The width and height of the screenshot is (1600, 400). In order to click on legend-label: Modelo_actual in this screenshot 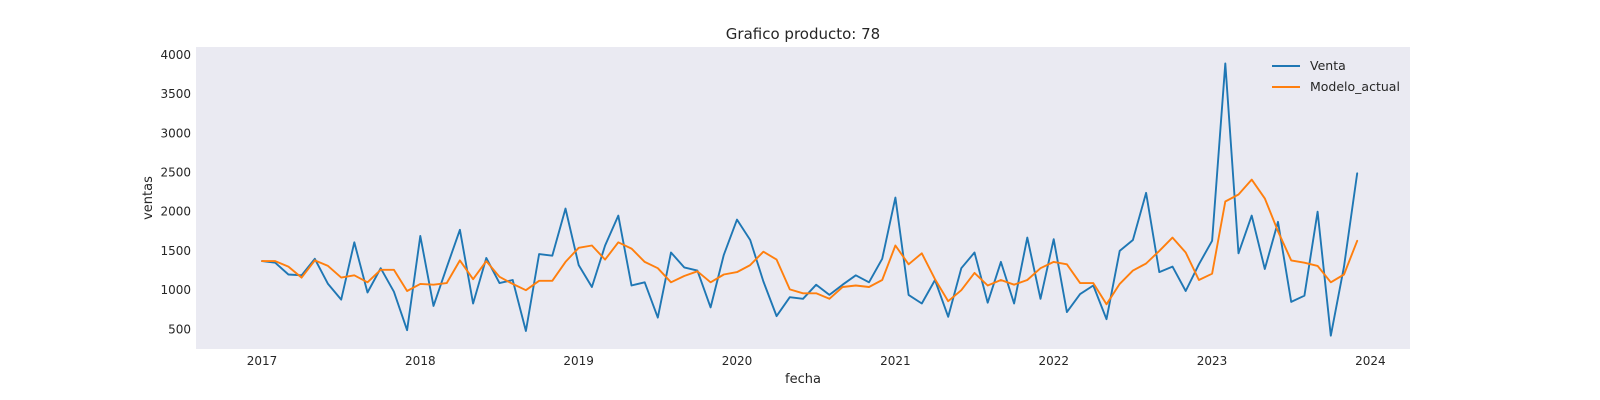, I will do `click(1355, 86)`.